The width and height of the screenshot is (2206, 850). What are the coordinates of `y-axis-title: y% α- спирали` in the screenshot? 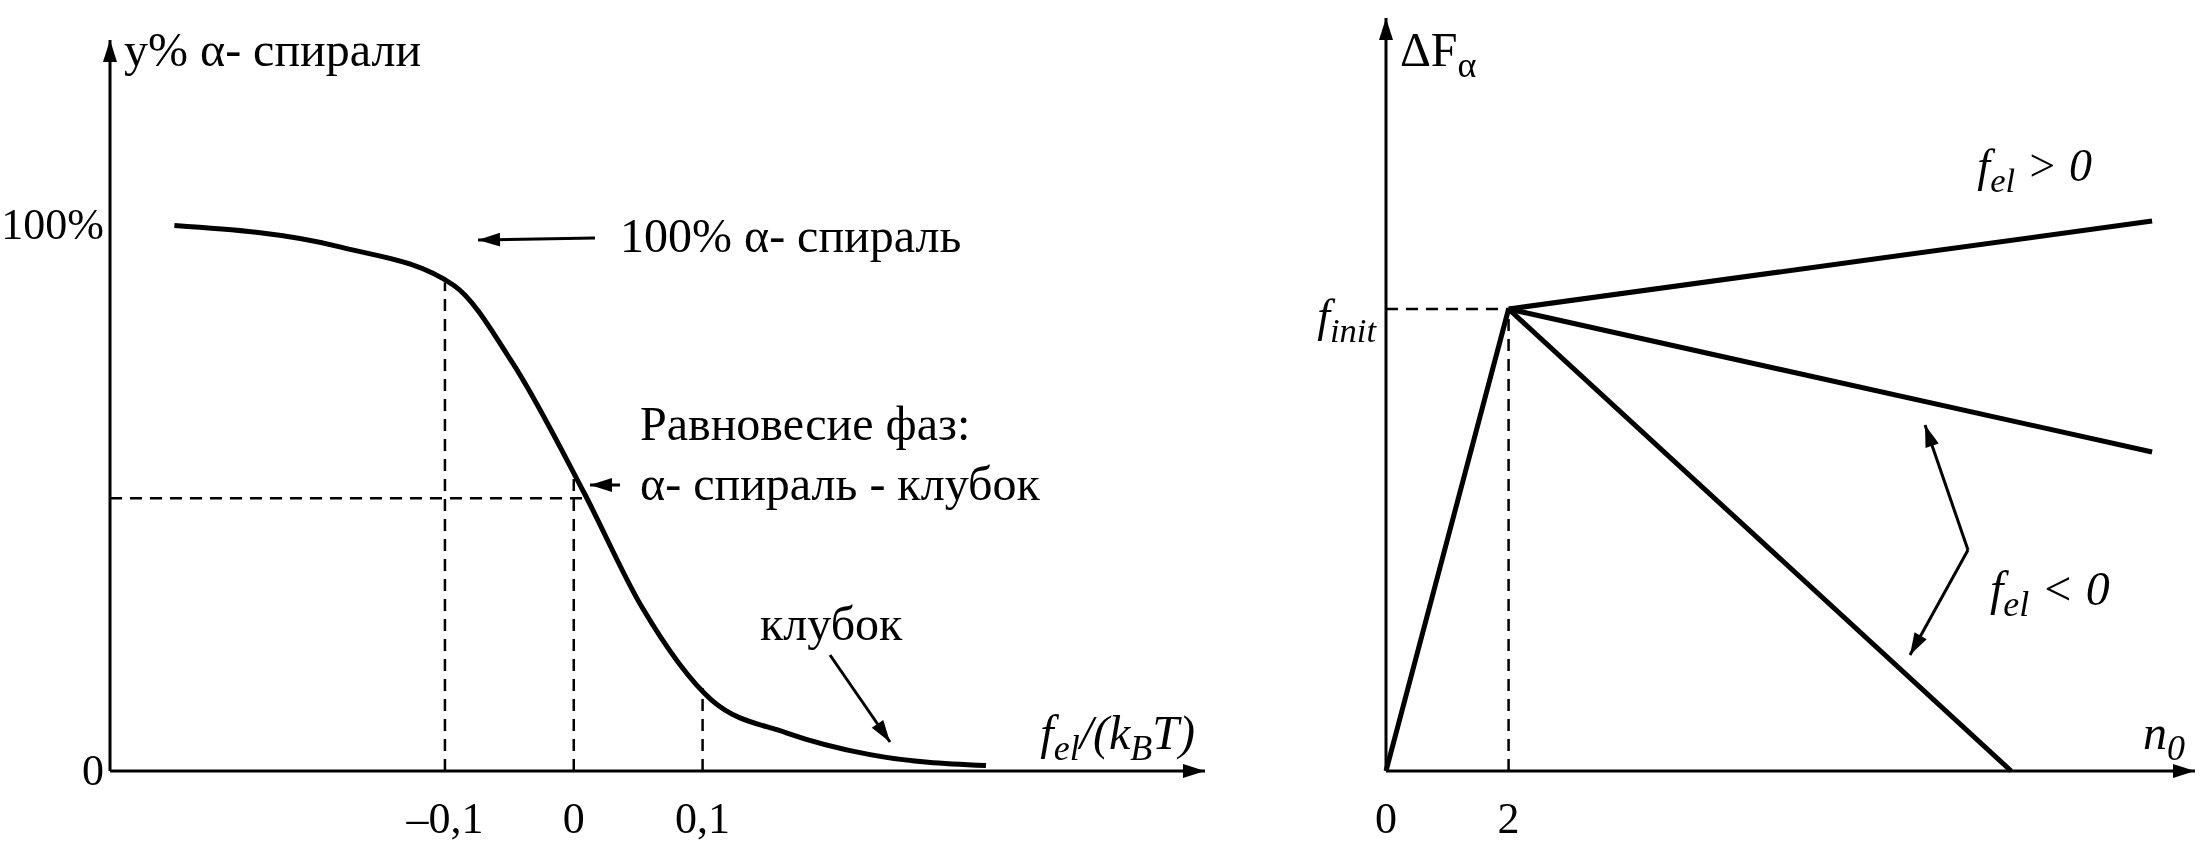 It's located at (273, 49).